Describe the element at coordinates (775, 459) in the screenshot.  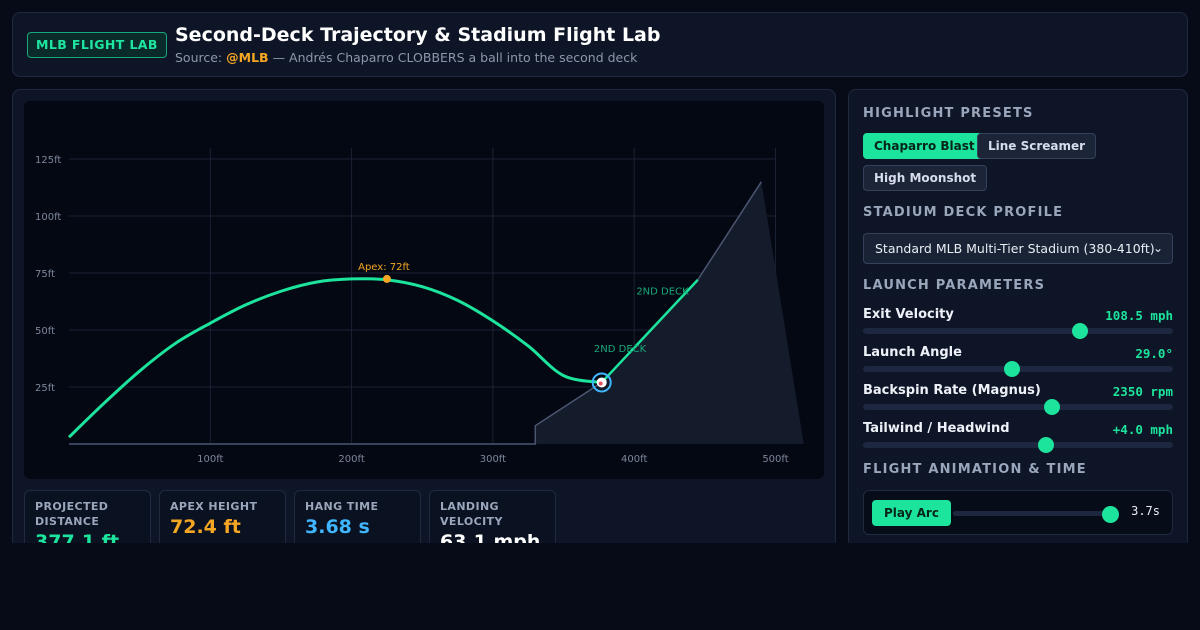
I see `x-tick-label: 500ft` at that location.